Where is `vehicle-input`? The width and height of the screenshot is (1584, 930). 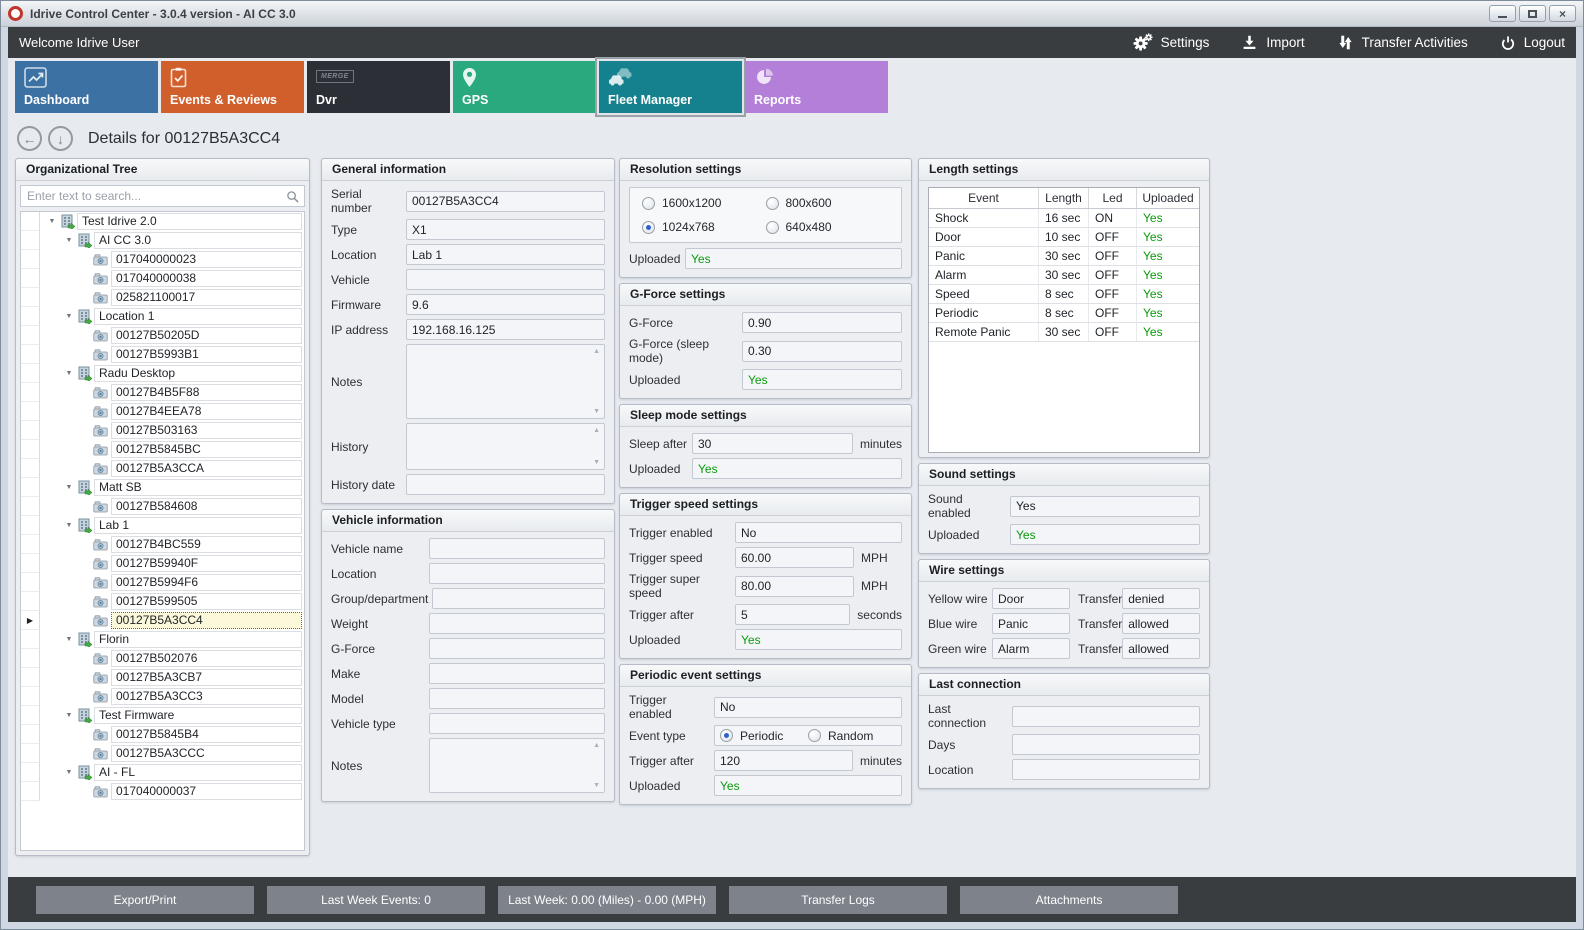 vehicle-input is located at coordinates (505, 279).